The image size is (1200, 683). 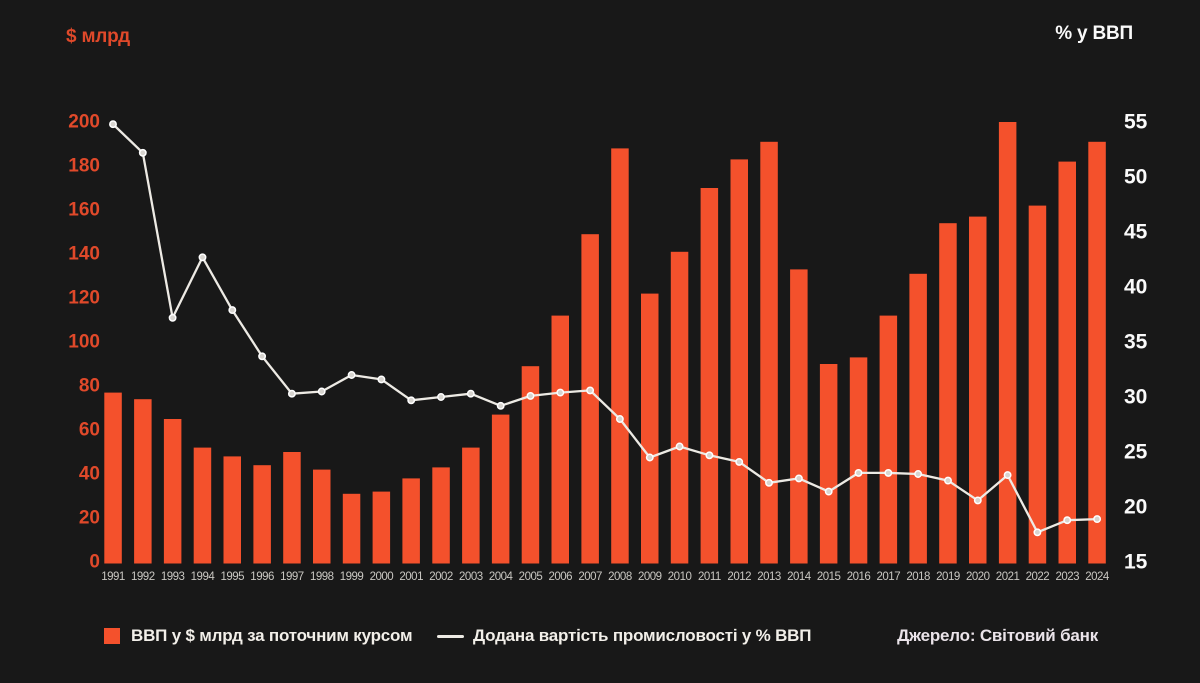 I want to click on legend-bar-swatch, so click(x=112, y=636).